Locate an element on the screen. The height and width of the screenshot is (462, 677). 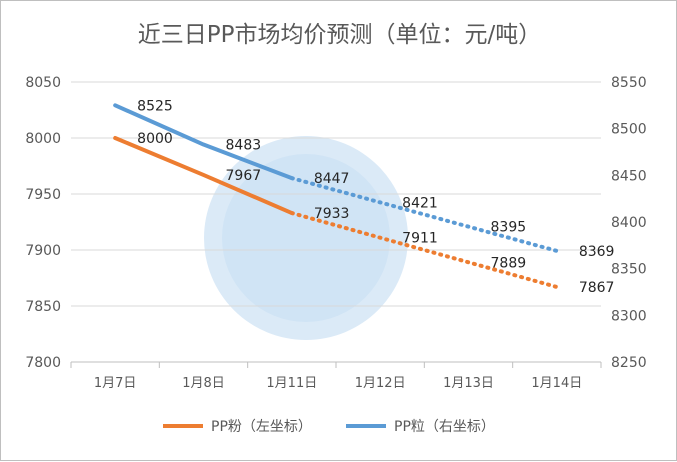
x-tick-label: 1月7日 is located at coordinates (115, 383).